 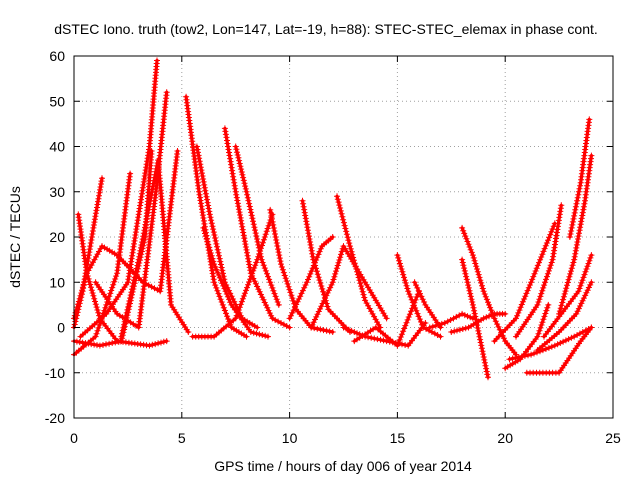 I want to click on y-tick-label: 0, so click(x=61, y=328).